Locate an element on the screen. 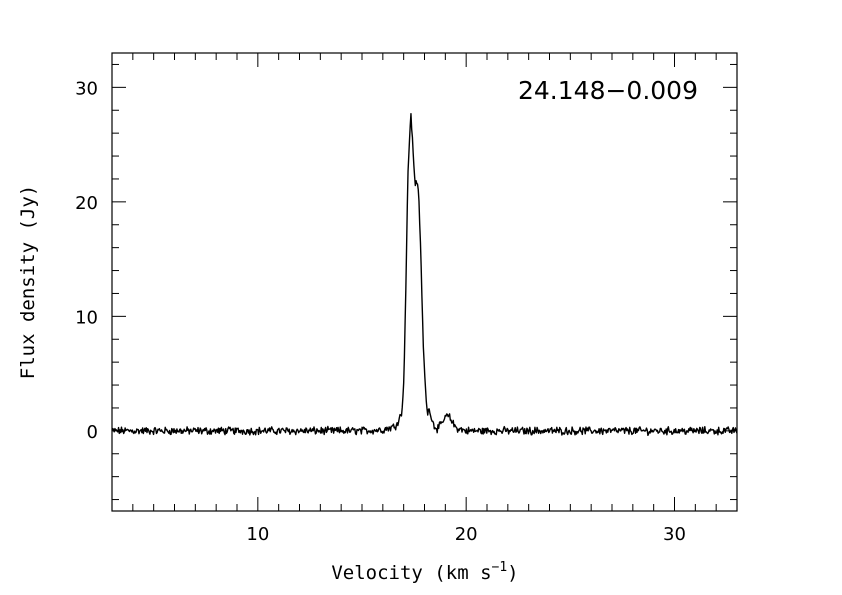 The height and width of the screenshot is (595, 842). x-tick-label: 10 is located at coordinates (257, 534).